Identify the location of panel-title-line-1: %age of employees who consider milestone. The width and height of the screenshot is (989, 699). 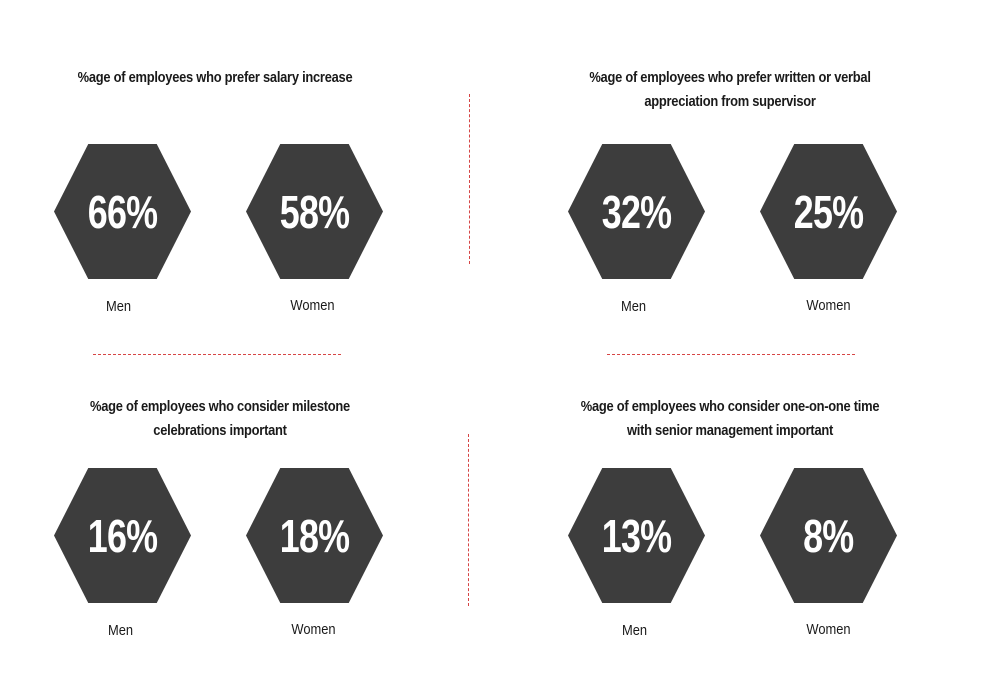
(220, 406).